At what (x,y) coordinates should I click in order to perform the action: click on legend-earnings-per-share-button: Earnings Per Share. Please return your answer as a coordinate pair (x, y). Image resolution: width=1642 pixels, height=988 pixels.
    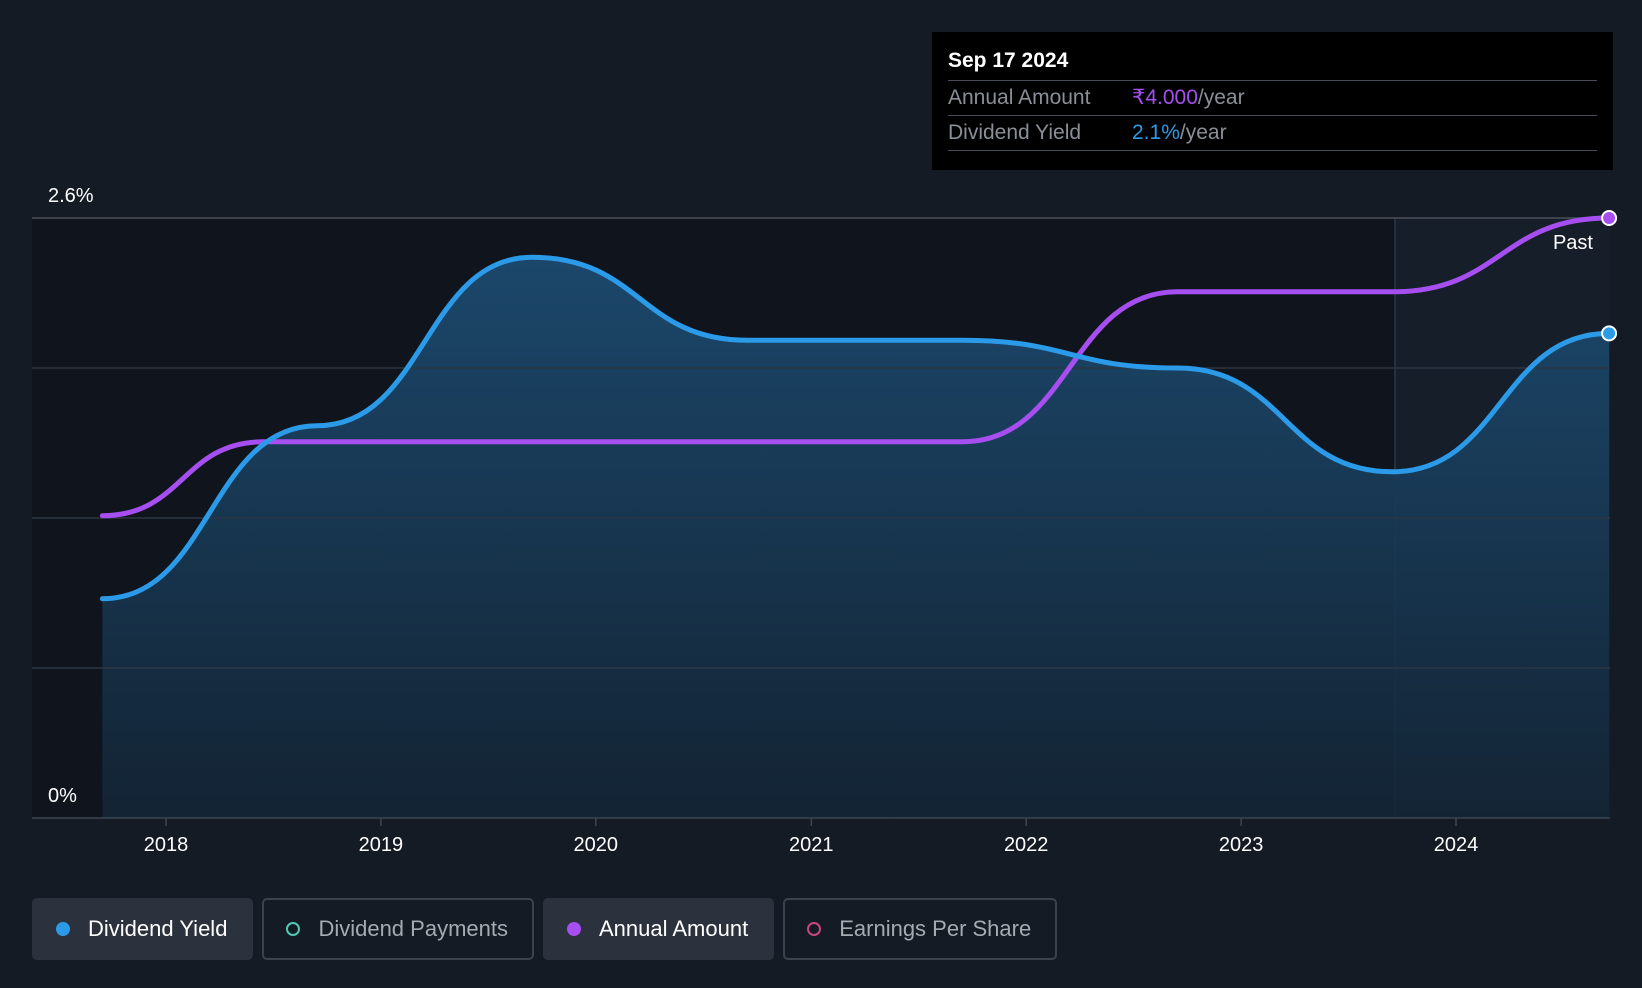
    Looking at the image, I should click on (920, 929).